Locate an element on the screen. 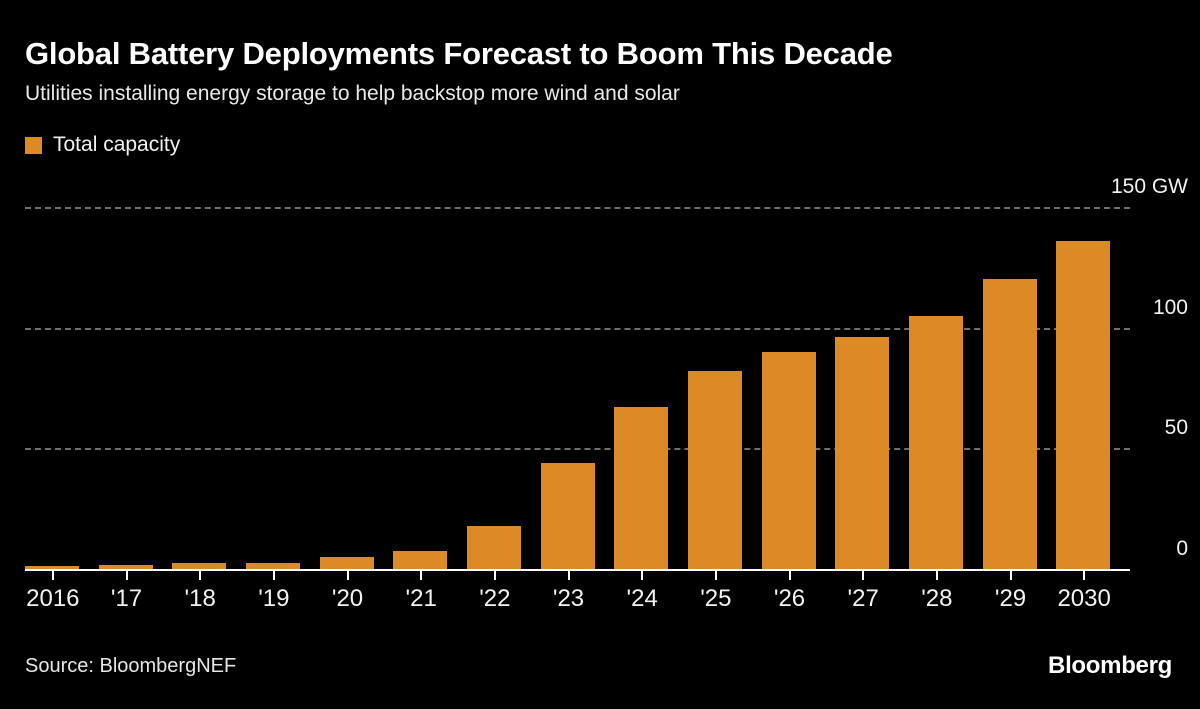  x-tick-label-28: '28 is located at coordinates (937, 598).